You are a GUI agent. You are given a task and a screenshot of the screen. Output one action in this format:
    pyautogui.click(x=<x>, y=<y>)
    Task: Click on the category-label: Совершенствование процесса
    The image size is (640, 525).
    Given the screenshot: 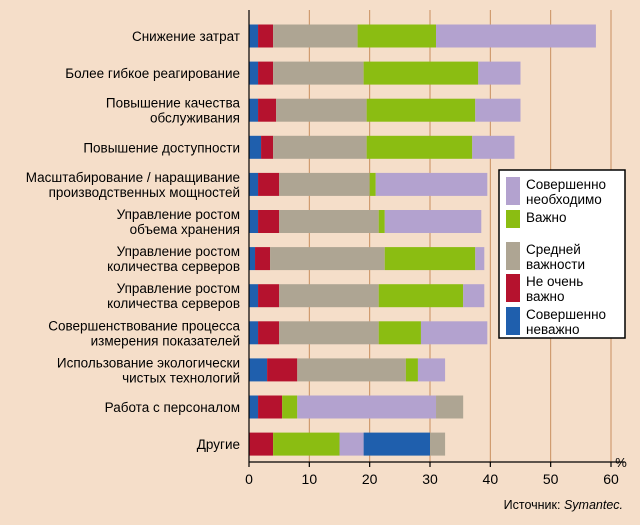 What is the action you would take?
    pyautogui.click(x=144, y=325)
    